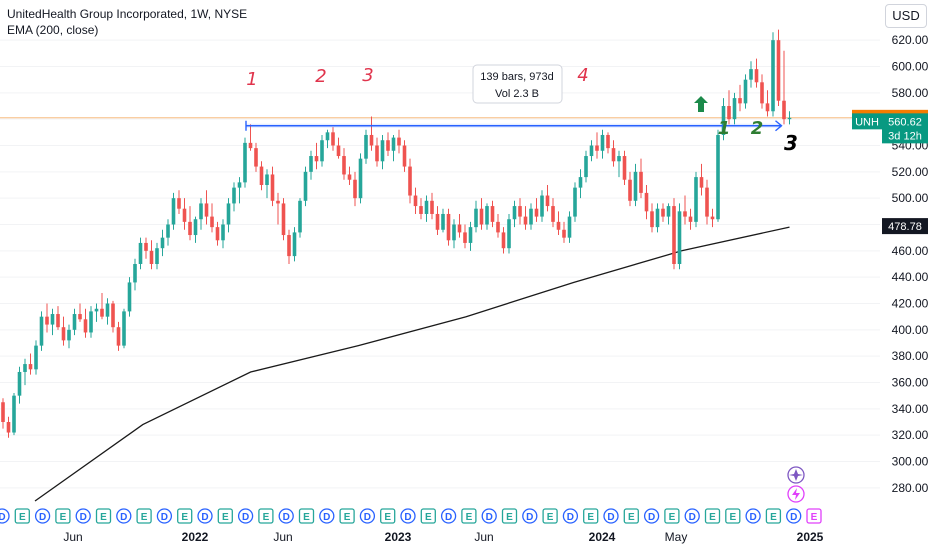 The image size is (932, 550). I want to click on wave-label-green: 1, so click(724, 128).